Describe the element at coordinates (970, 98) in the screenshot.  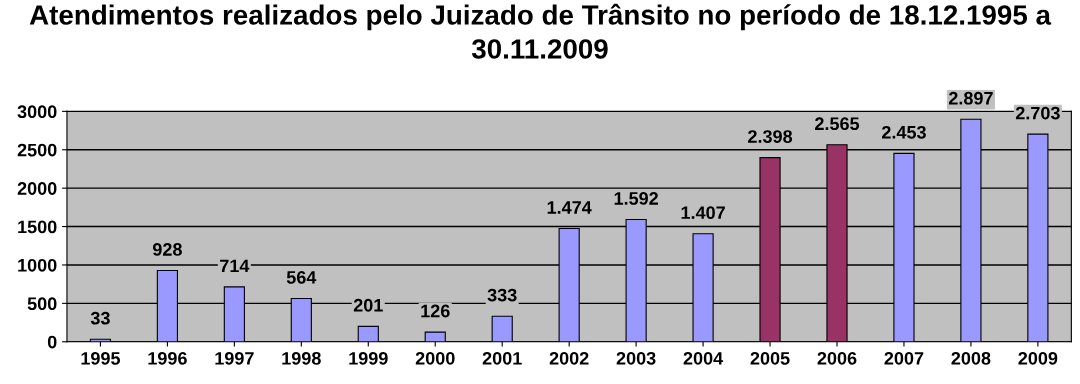
I see `data-label: 2.897` at that location.